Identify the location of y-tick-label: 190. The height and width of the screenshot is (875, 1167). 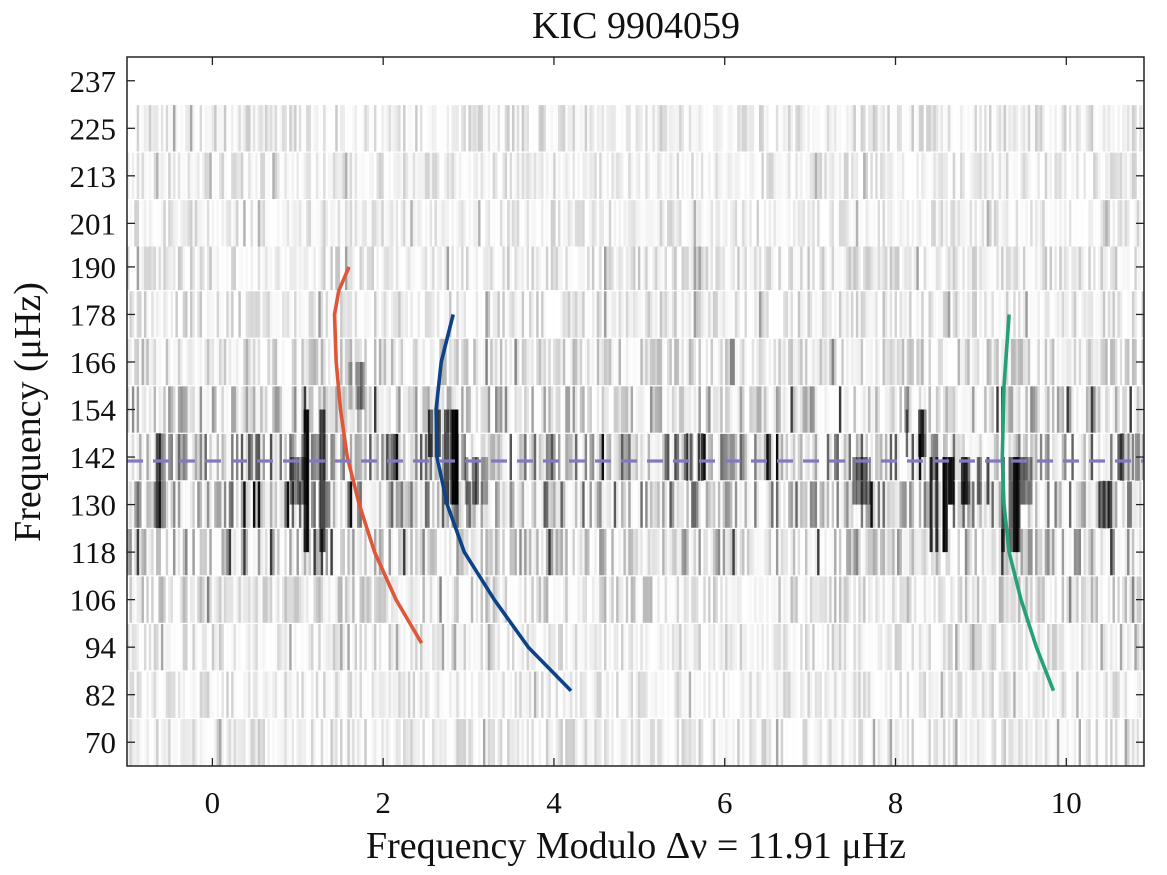
(93, 267).